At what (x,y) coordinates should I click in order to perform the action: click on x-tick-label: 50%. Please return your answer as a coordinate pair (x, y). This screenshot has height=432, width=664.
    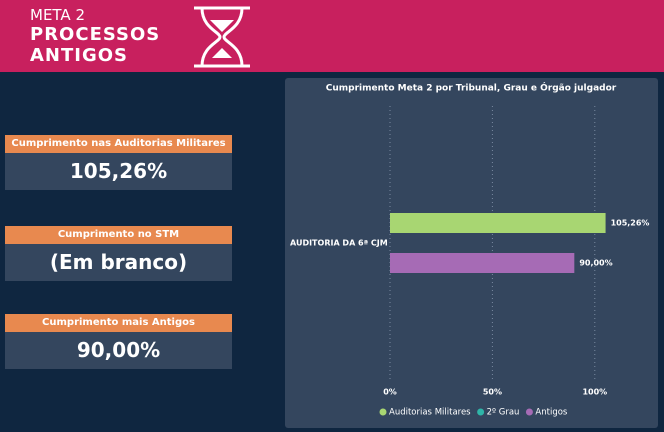
    Looking at the image, I should click on (492, 392).